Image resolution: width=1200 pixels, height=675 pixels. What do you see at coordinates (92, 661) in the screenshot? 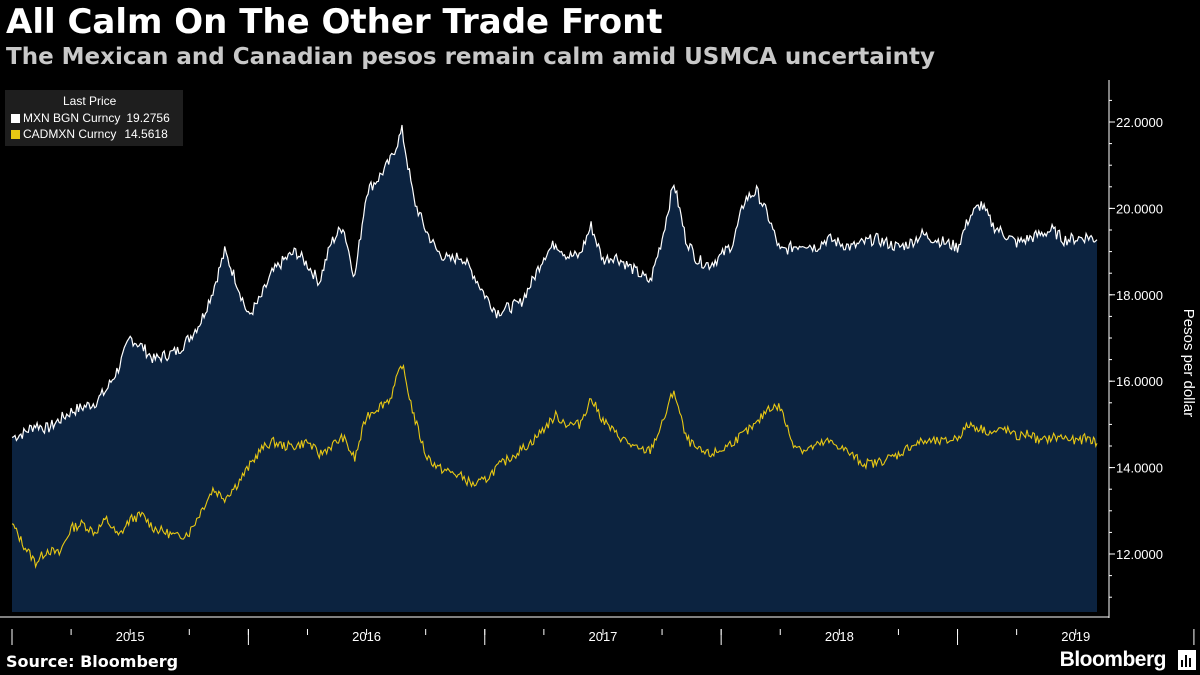
I see `source-note: Source: Bloomberg` at bounding box center [92, 661].